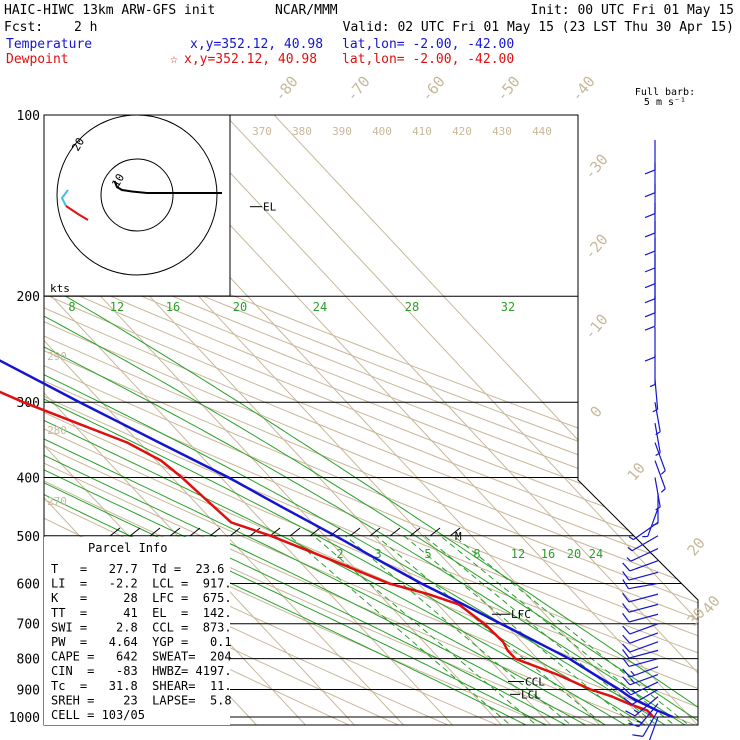  Describe the element at coordinates (8, 416) in the screenshot. I see `isotherm-line` at that location.